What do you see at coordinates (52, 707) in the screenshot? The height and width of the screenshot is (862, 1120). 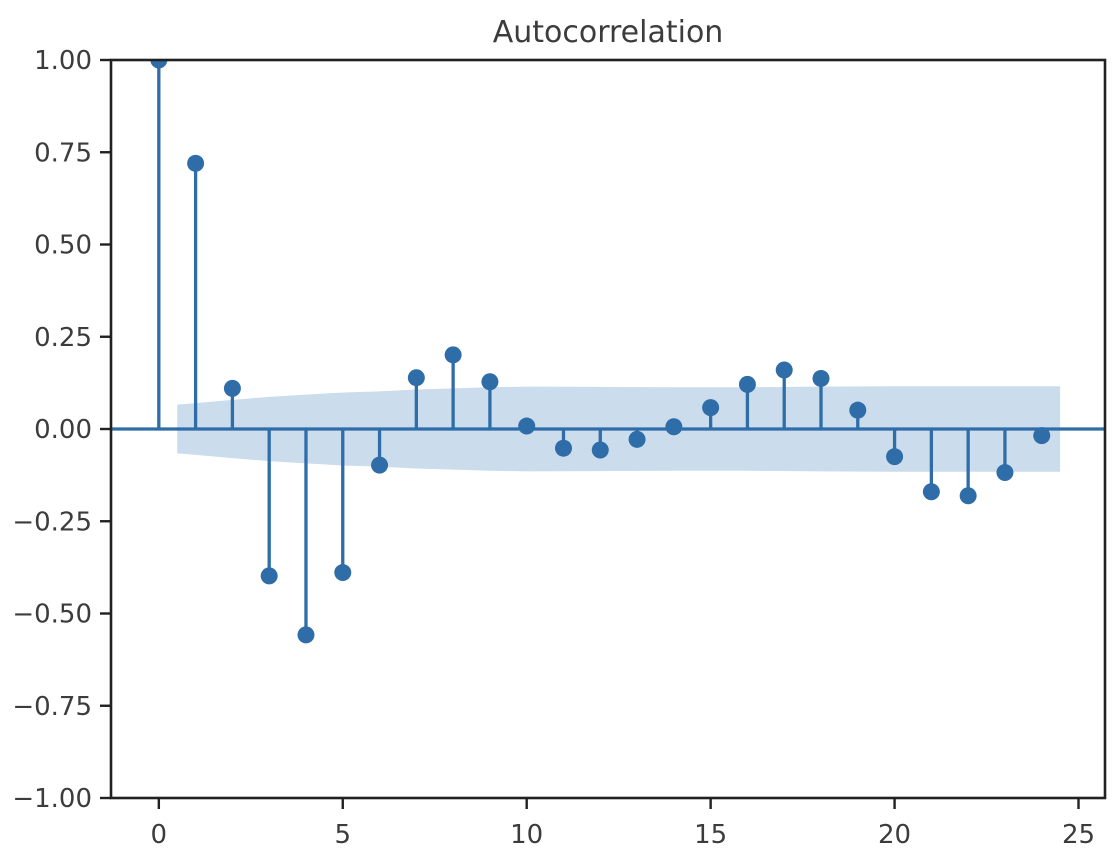 I see `y-tick-label-−0.75: −0.75` at bounding box center [52, 707].